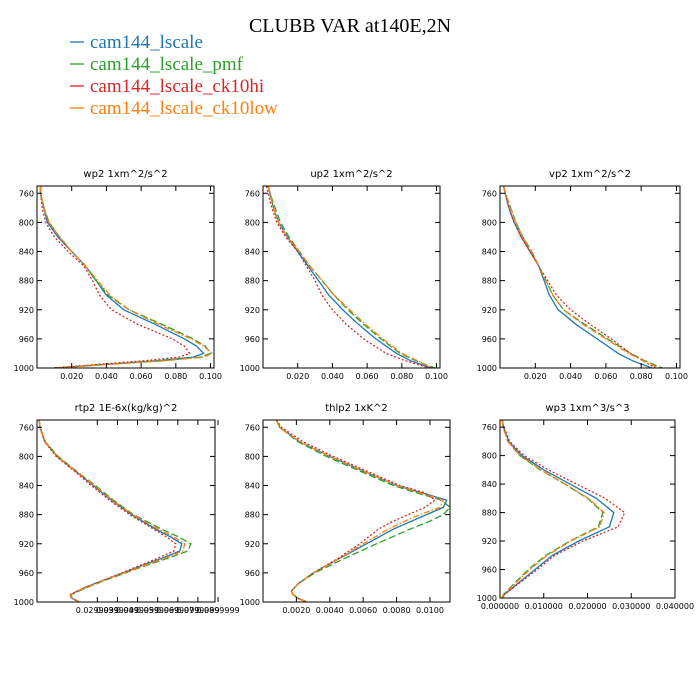 Image resolution: width=700 pixels, height=700 pixels. I want to click on x-tick-label: 0.0299999, so click(97, 610).